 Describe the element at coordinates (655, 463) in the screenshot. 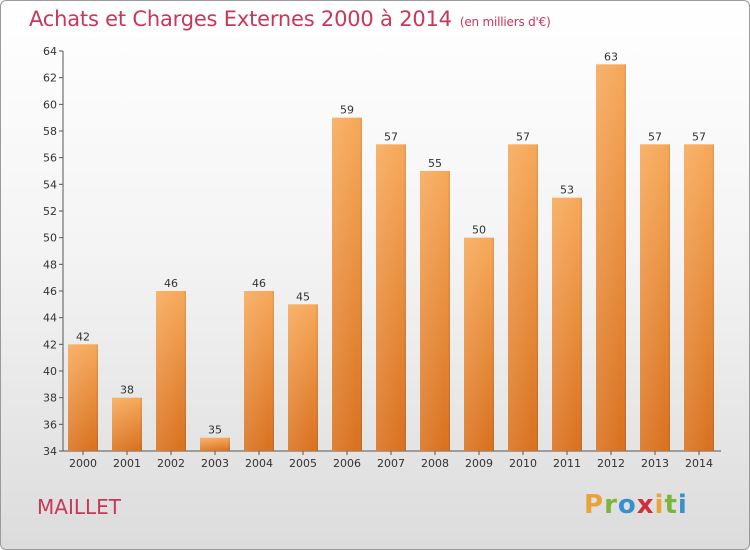

I see `x-tick-label: 2013` at that location.